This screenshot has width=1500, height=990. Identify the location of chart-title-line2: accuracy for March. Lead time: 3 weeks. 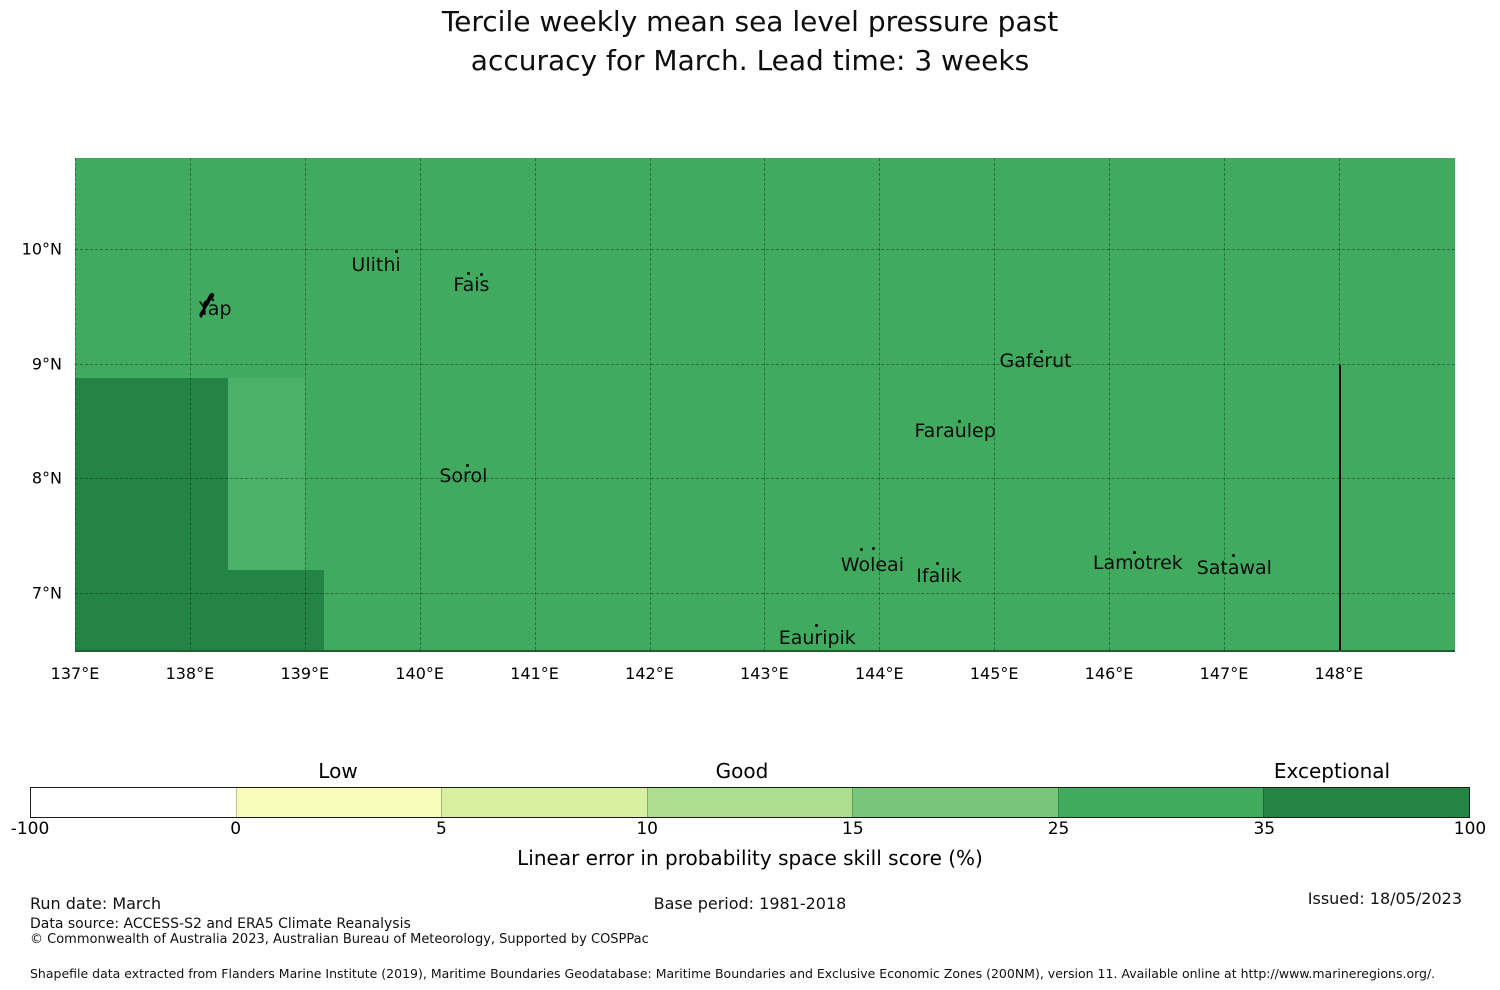
(750, 60).